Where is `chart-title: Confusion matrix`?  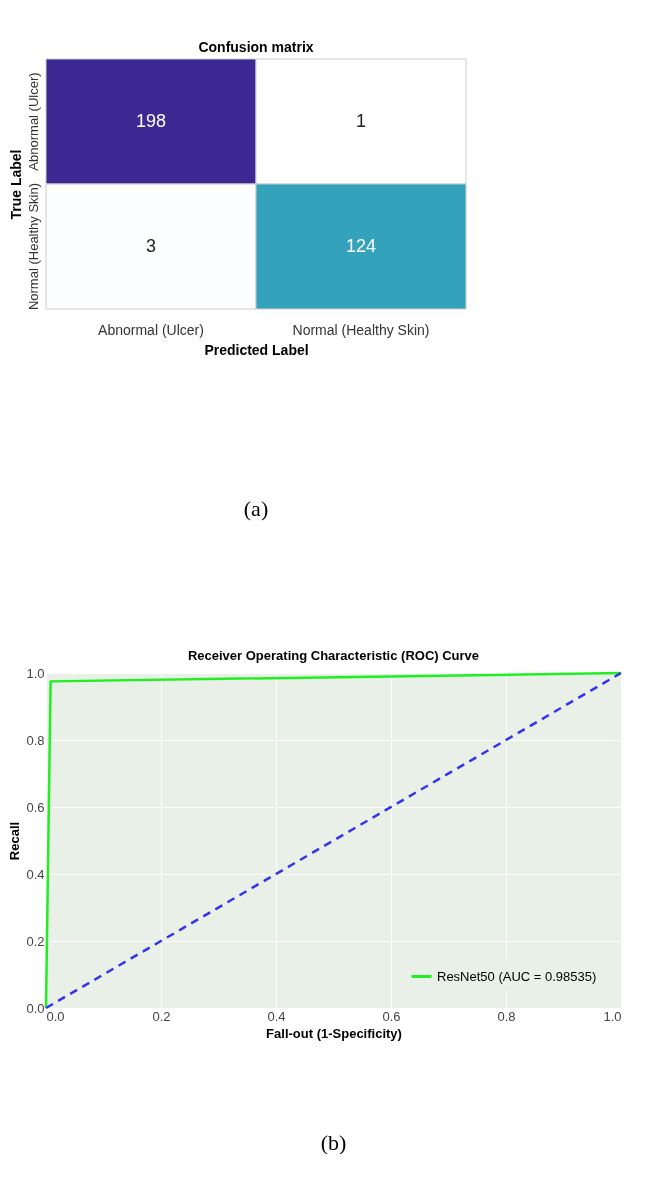 chart-title: Confusion matrix is located at coordinates (256, 46).